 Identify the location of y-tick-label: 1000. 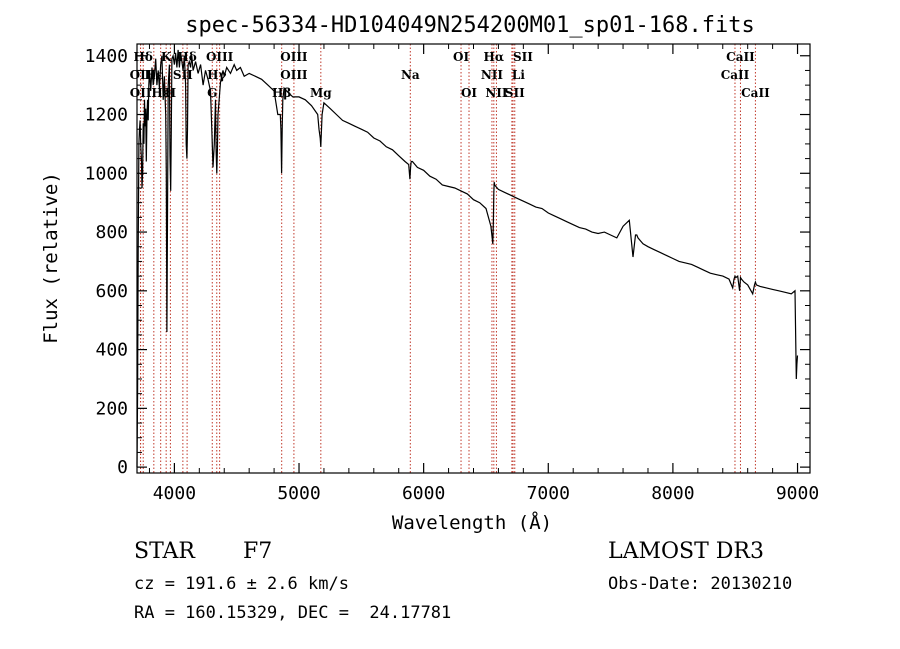
(106, 173).